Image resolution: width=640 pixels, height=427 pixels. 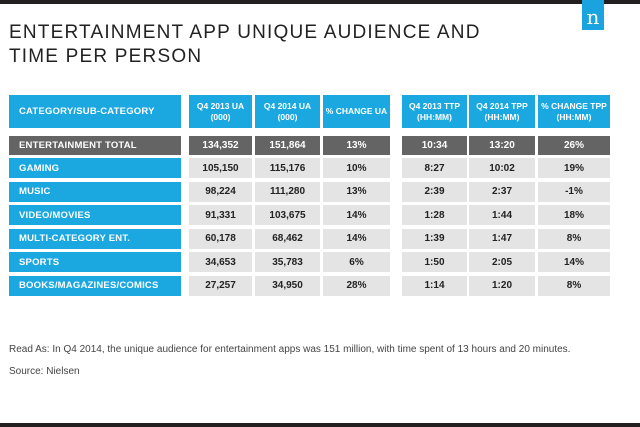 What do you see at coordinates (320, 425) in the screenshot?
I see `bottom-border` at bounding box center [320, 425].